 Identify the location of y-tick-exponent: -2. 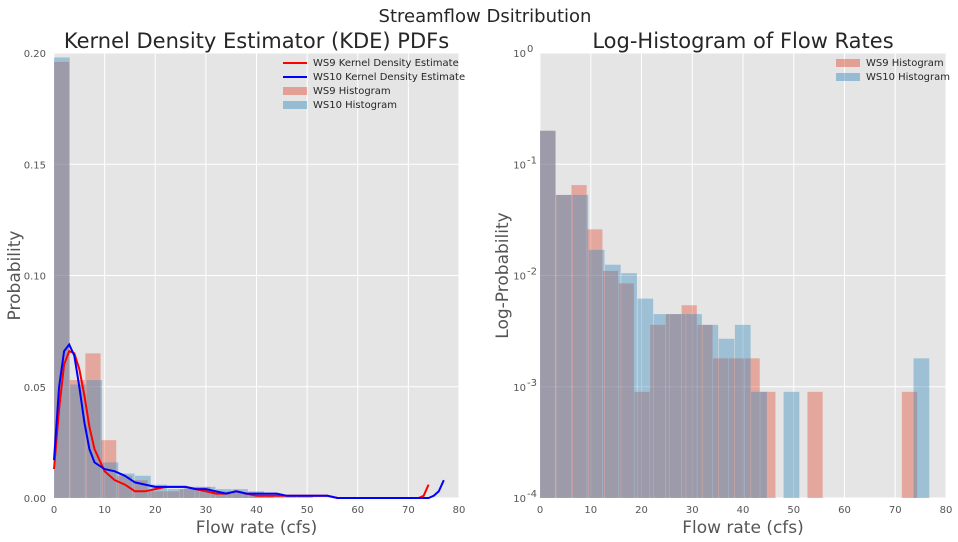
(532, 272).